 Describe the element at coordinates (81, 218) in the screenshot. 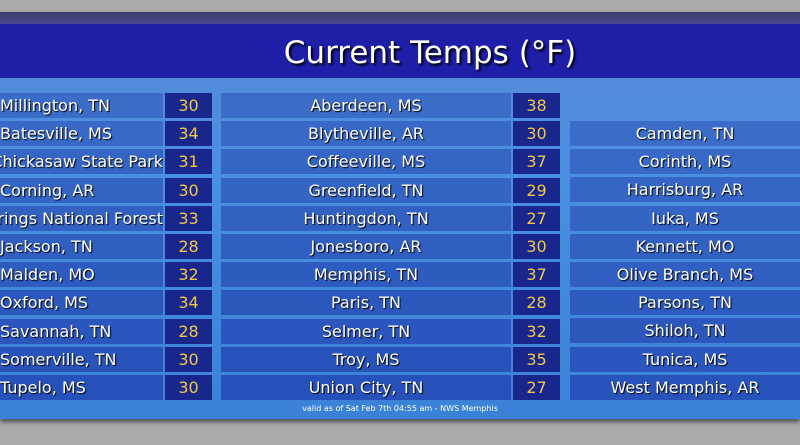

I see `station-name-text: Holly Springs National Forest` at that location.